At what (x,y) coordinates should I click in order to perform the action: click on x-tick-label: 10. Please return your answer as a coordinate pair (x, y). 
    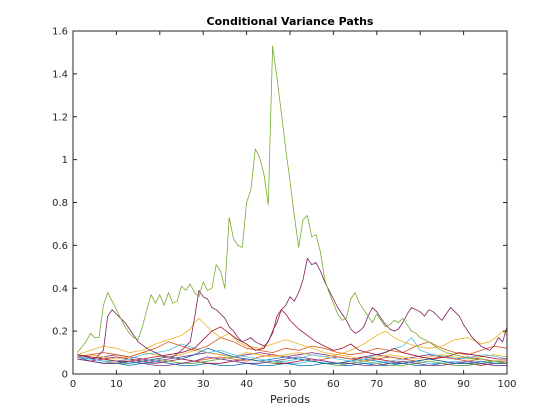
    Looking at the image, I should click on (116, 384).